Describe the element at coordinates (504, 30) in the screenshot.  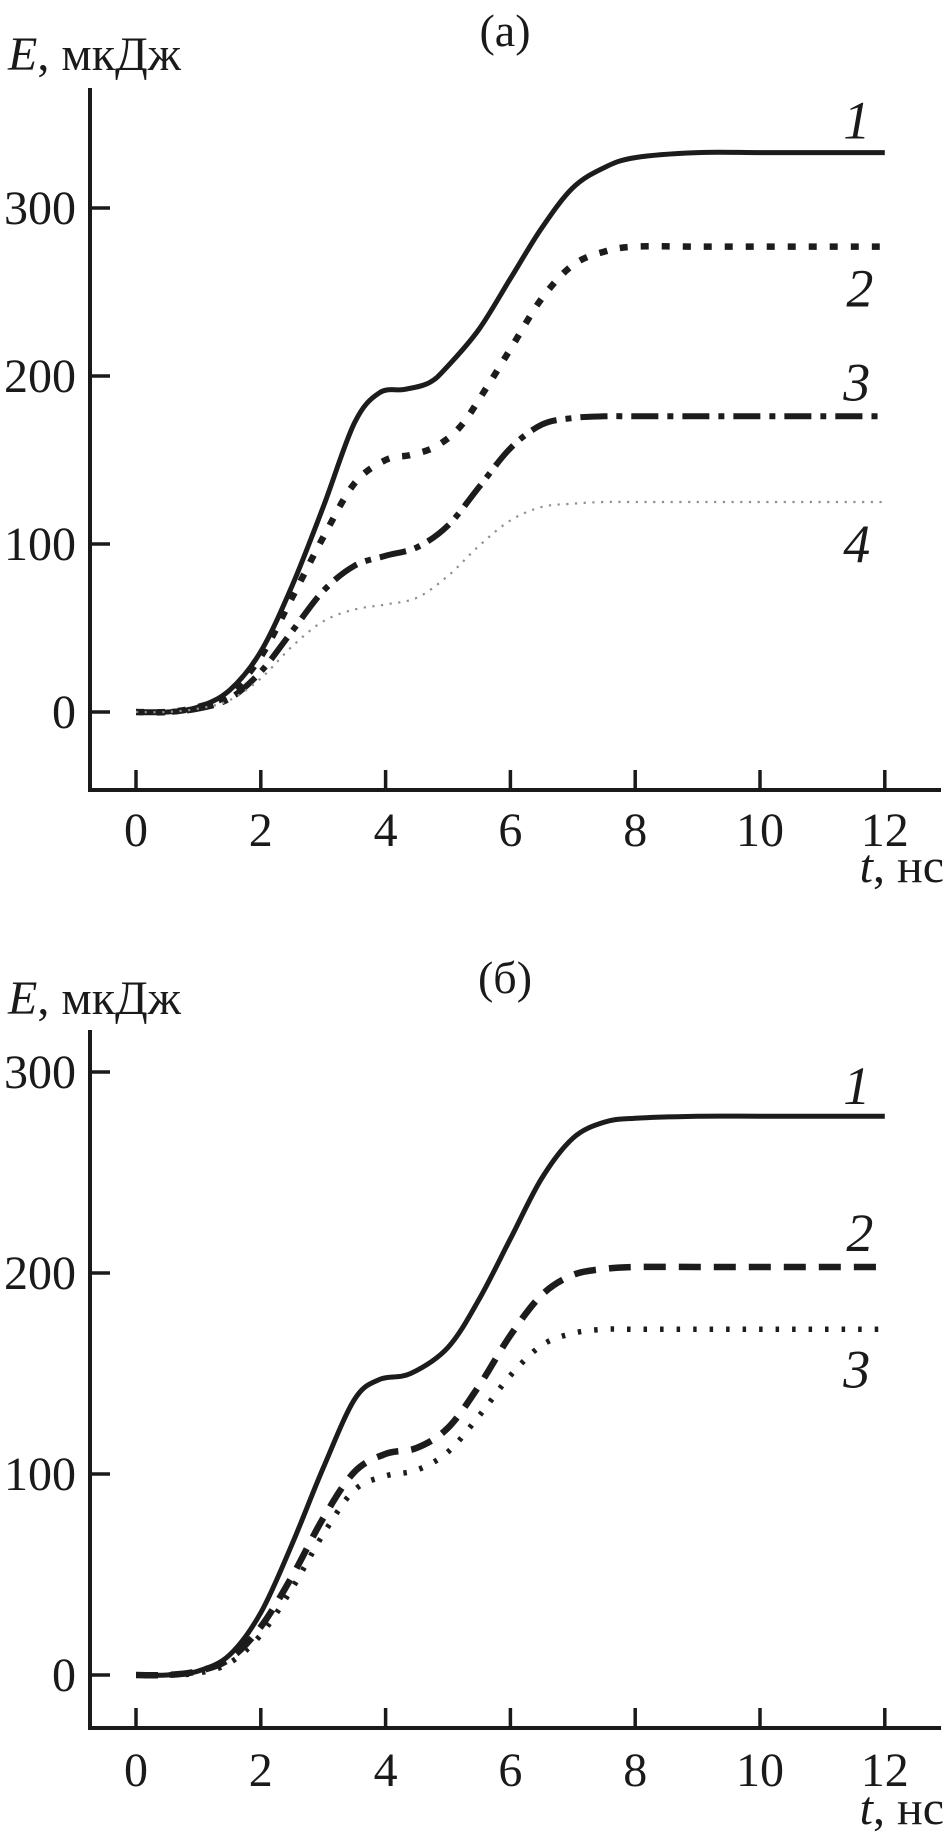
I see `panel-a-title: (а)` at that location.